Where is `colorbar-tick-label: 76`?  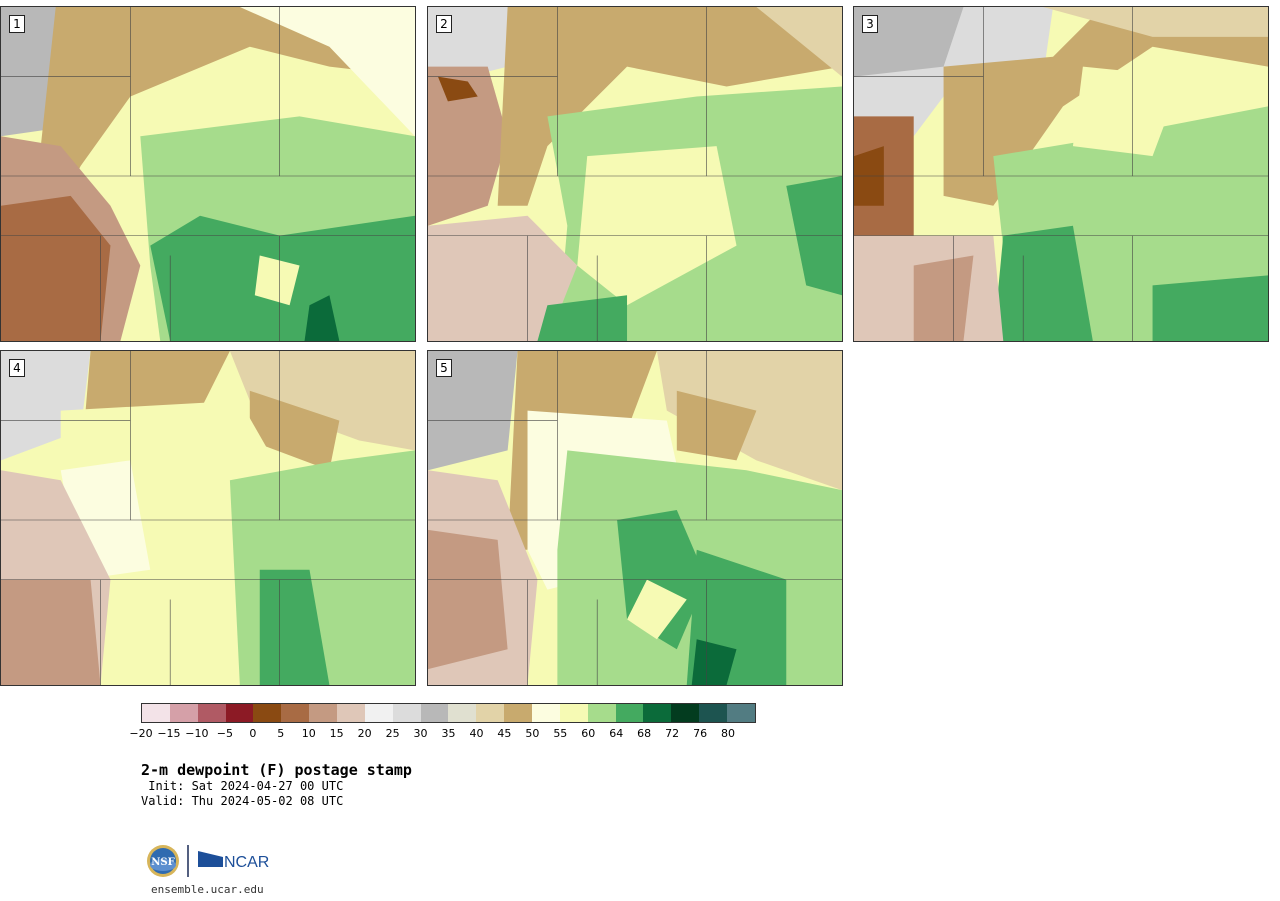
colorbar-tick-label: 76 is located at coordinates (700, 733).